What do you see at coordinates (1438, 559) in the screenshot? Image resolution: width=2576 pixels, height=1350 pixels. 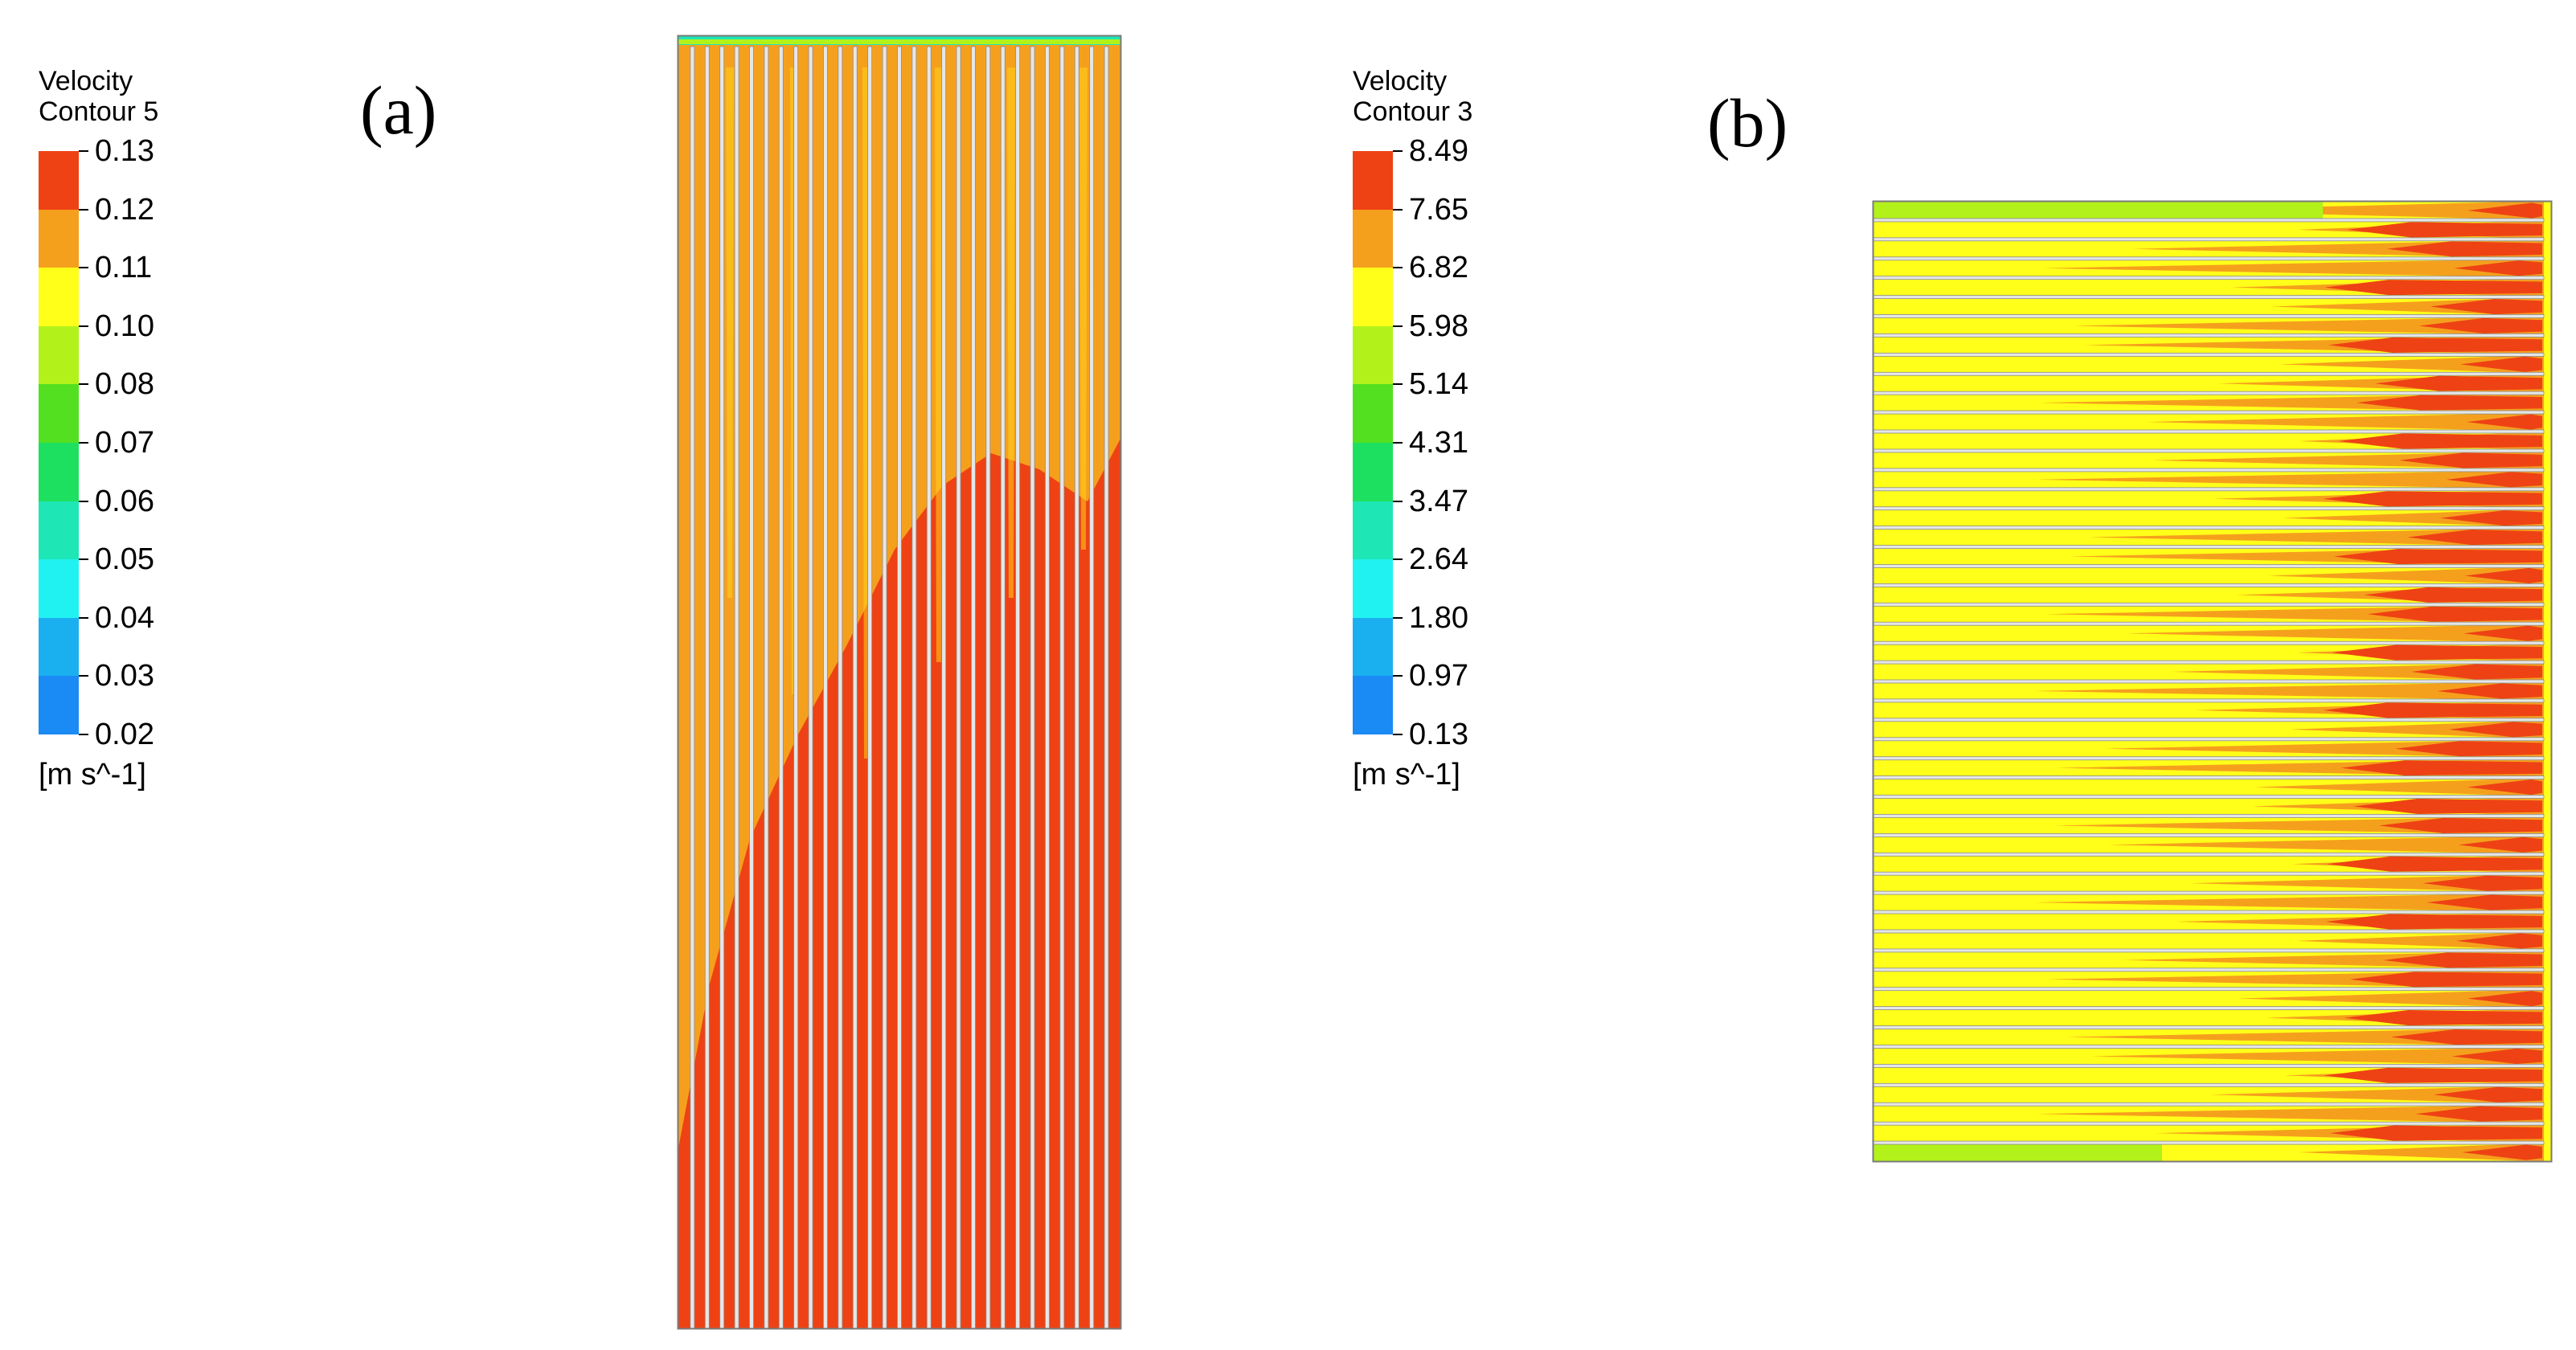 I see `legend-b-level-label: 2.64` at bounding box center [1438, 559].